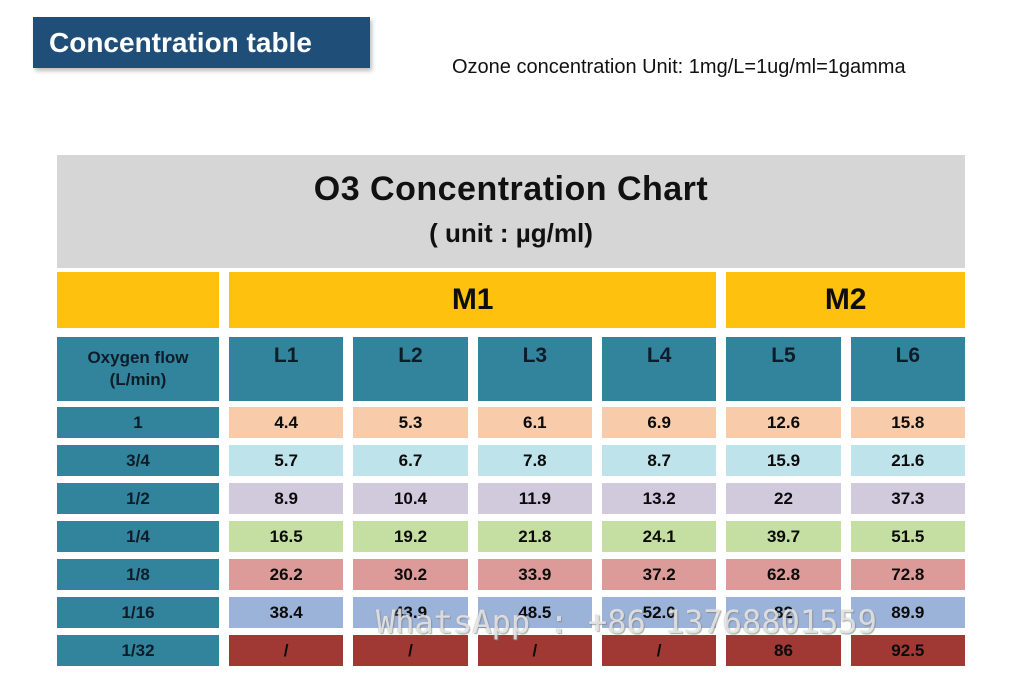 The height and width of the screenshot is (684, 1018). Describe the element at coordinates (286, 536) in the screenshot. I see `value-cell: 16.5` at that location.